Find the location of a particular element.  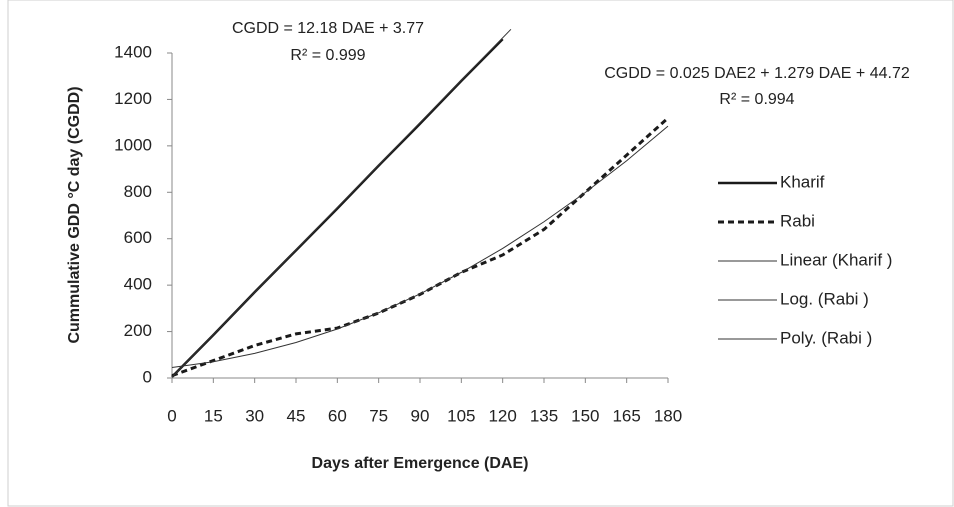

legend-label: Kharif is located at coordinates (802, 181).